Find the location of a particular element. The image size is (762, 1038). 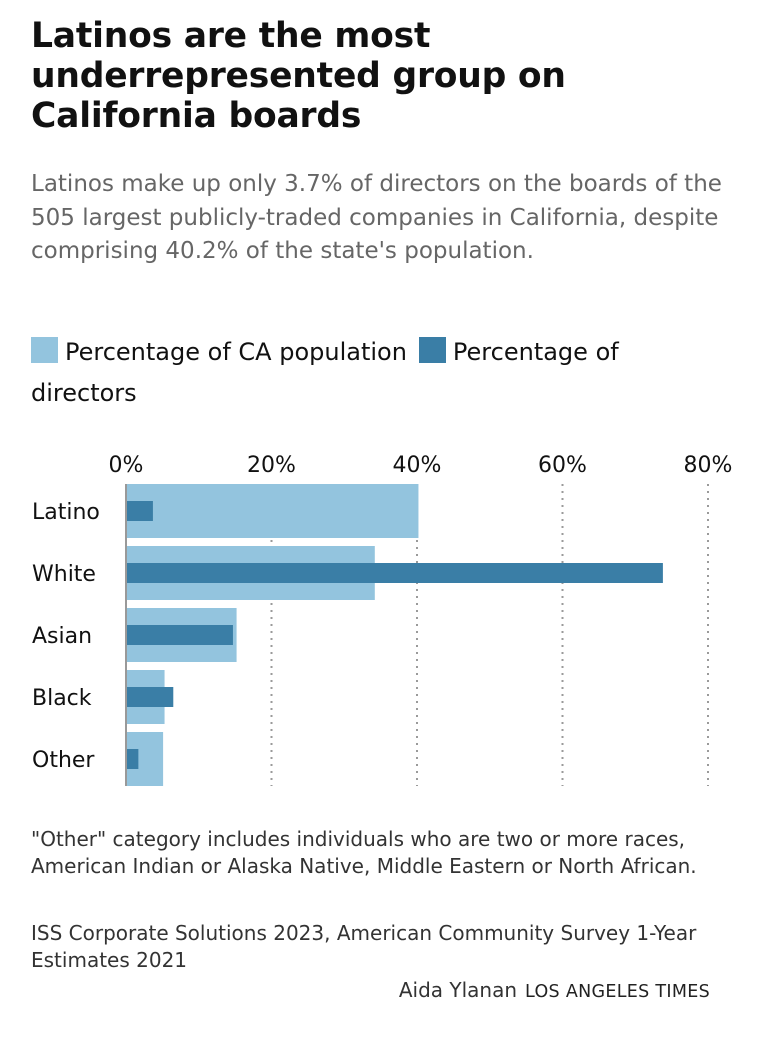

category-label-black: Black is located at coordinates (62, 698).